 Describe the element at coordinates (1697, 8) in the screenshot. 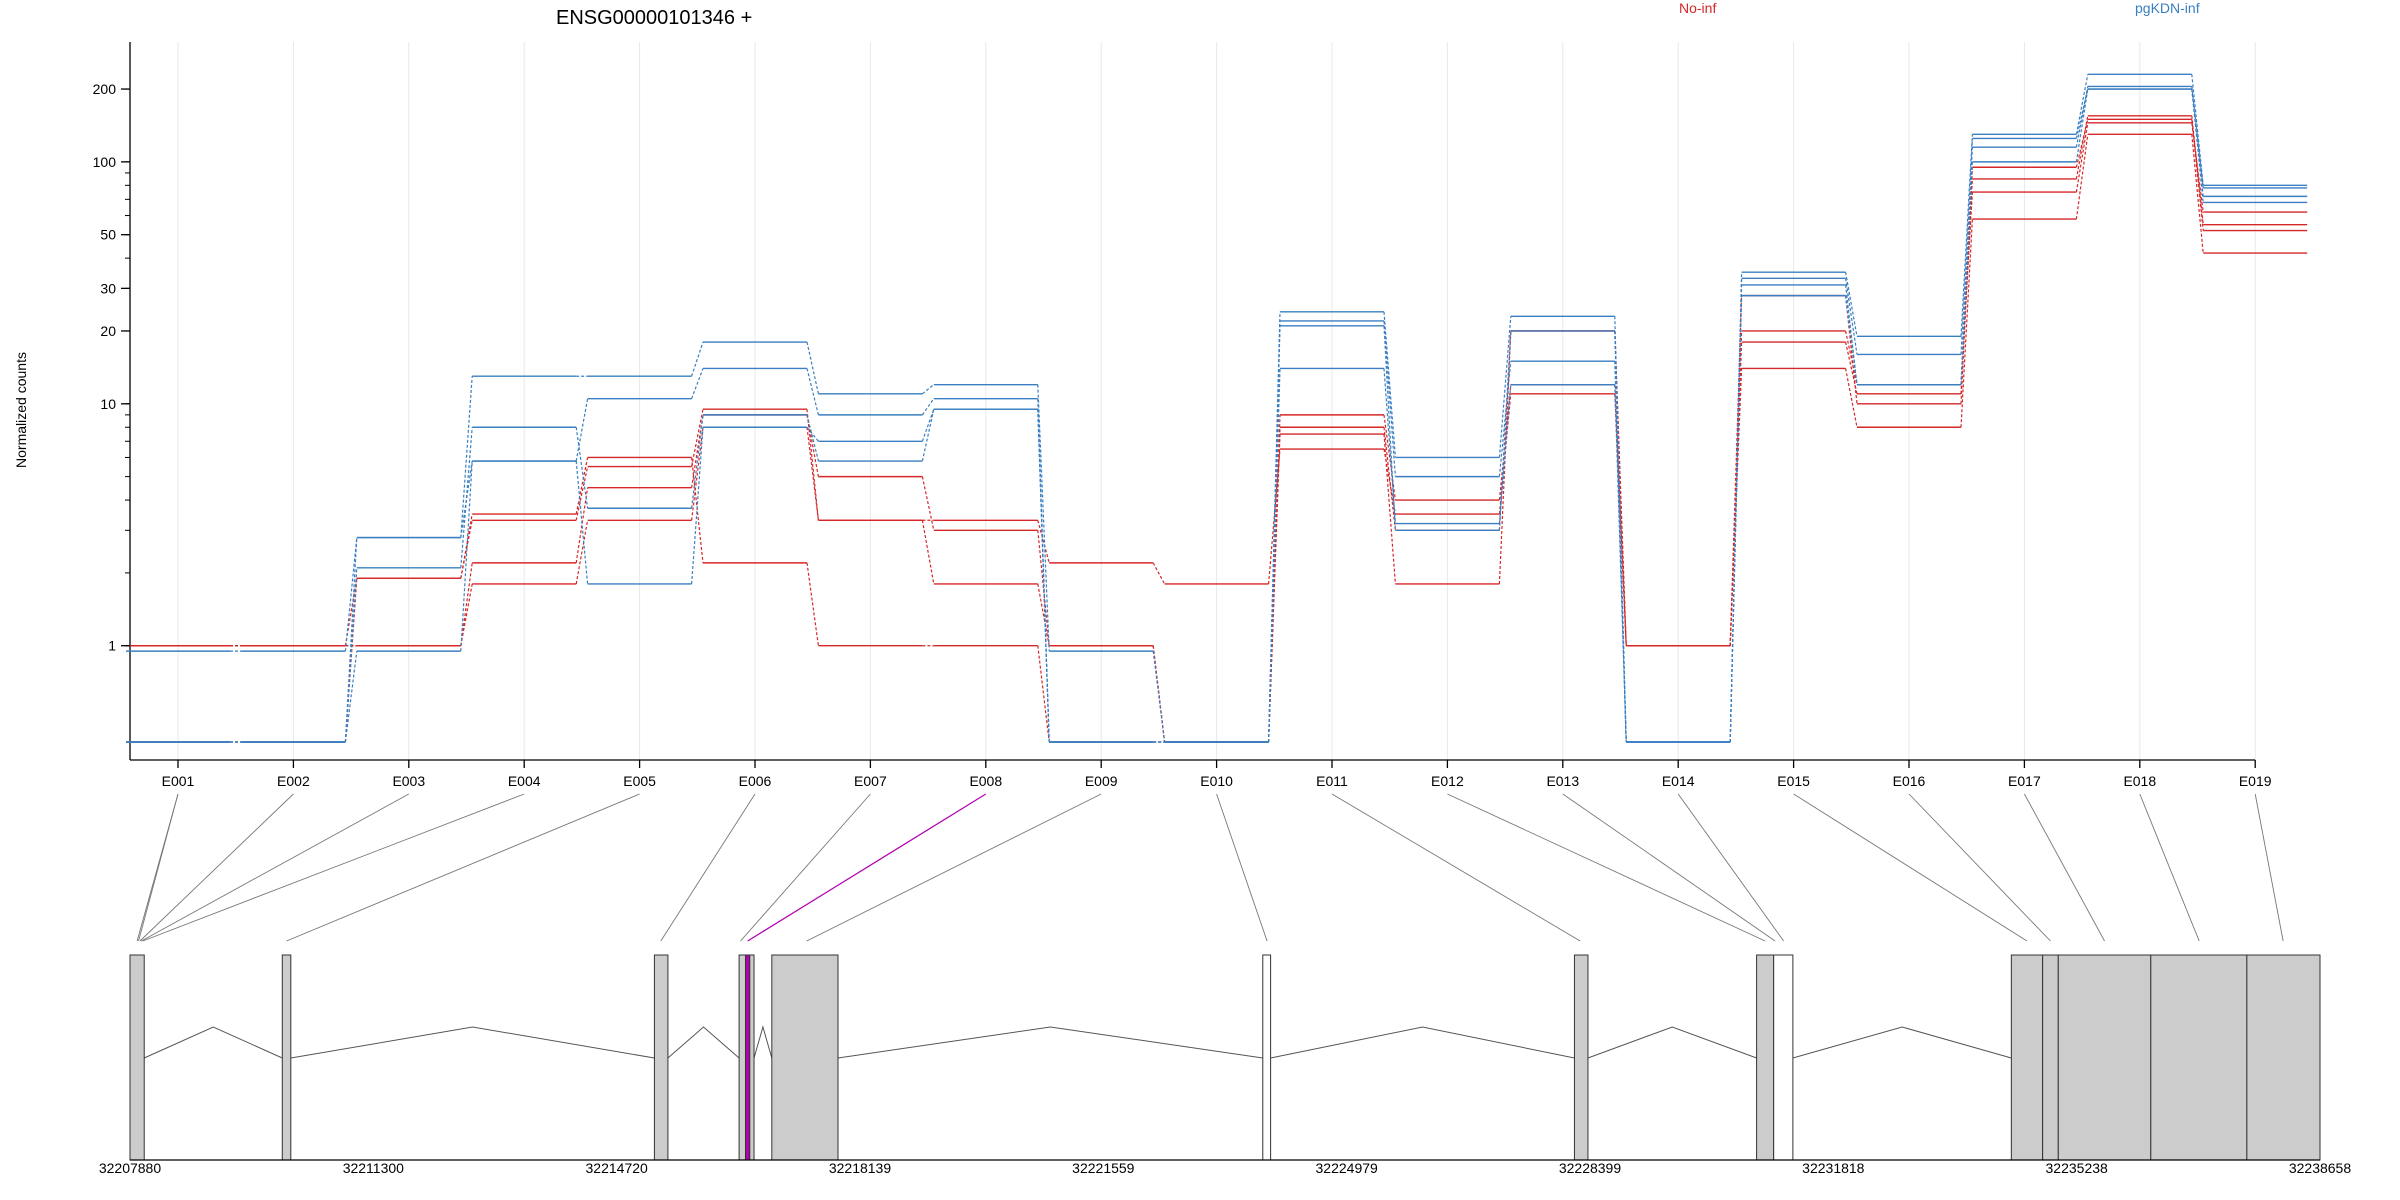

I see `legend-label-no-inf: No-inf` at that location.